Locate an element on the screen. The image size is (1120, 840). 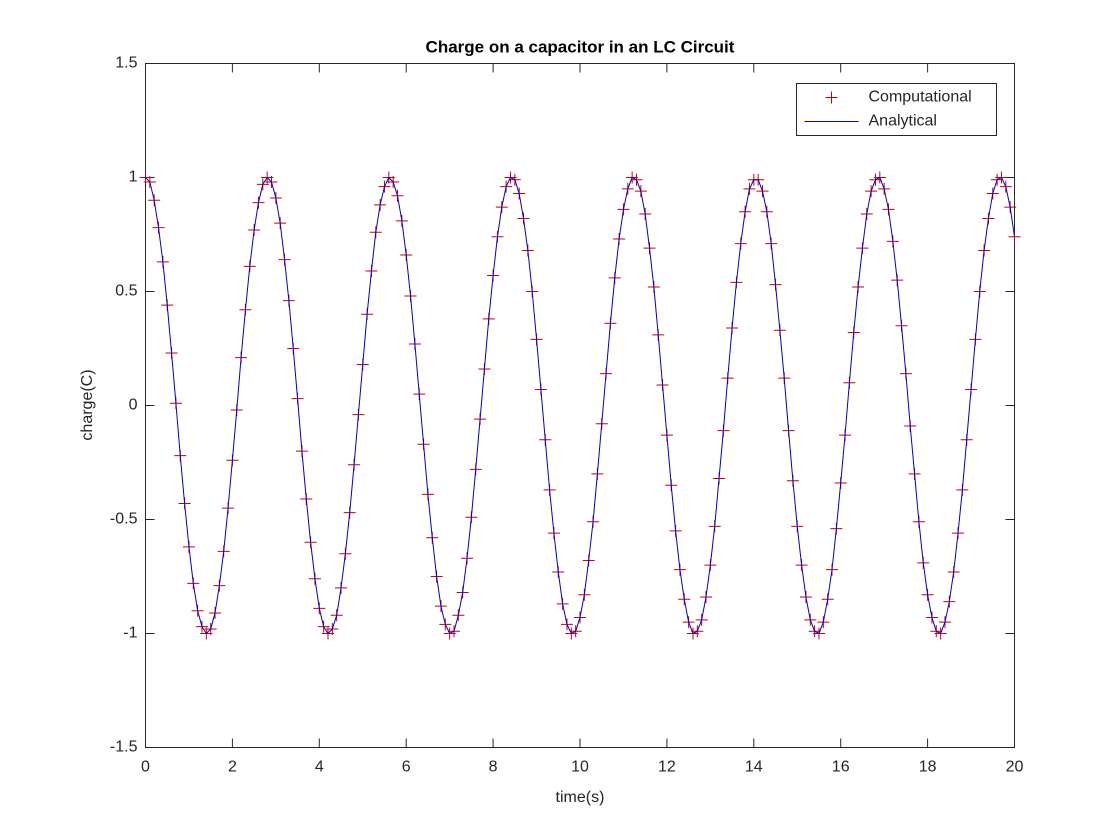
legend-label: Computational is located at coordinates (920, 97).